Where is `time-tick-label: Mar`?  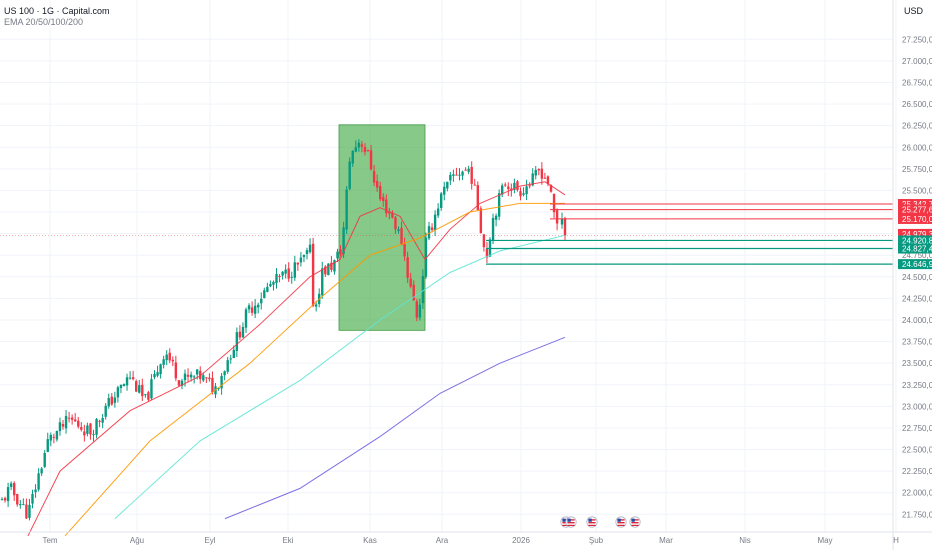
time-tick-label: Mar is located at coordinates (666, 540).